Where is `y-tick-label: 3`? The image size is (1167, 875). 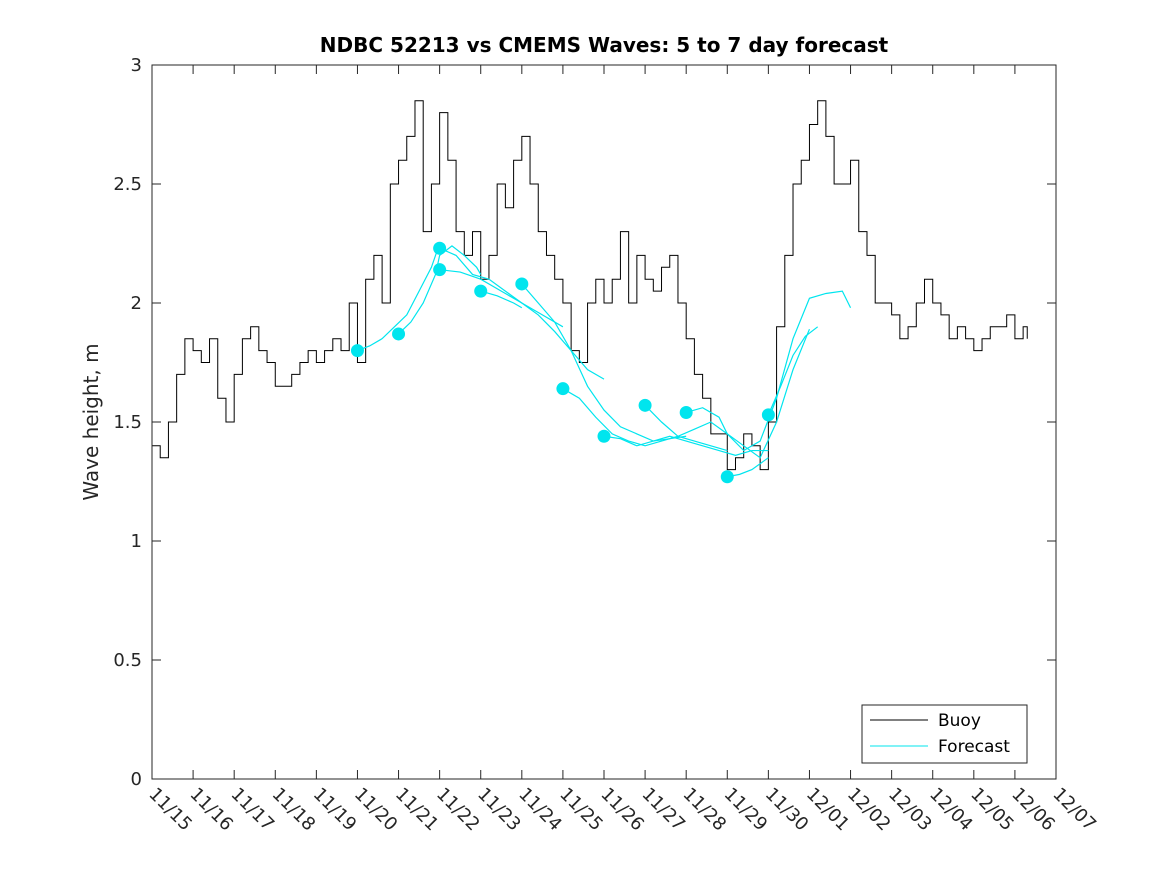
y-tick-label: 3 is located at coordinates (136, 65).